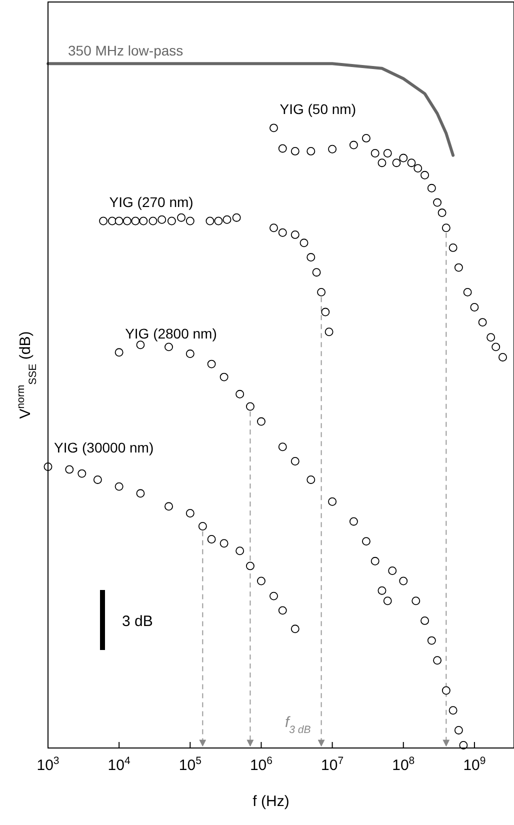 This screenshot has width=514, height=825. I want to click on series-label: 350 MHz low-pass, so click(126, 50).